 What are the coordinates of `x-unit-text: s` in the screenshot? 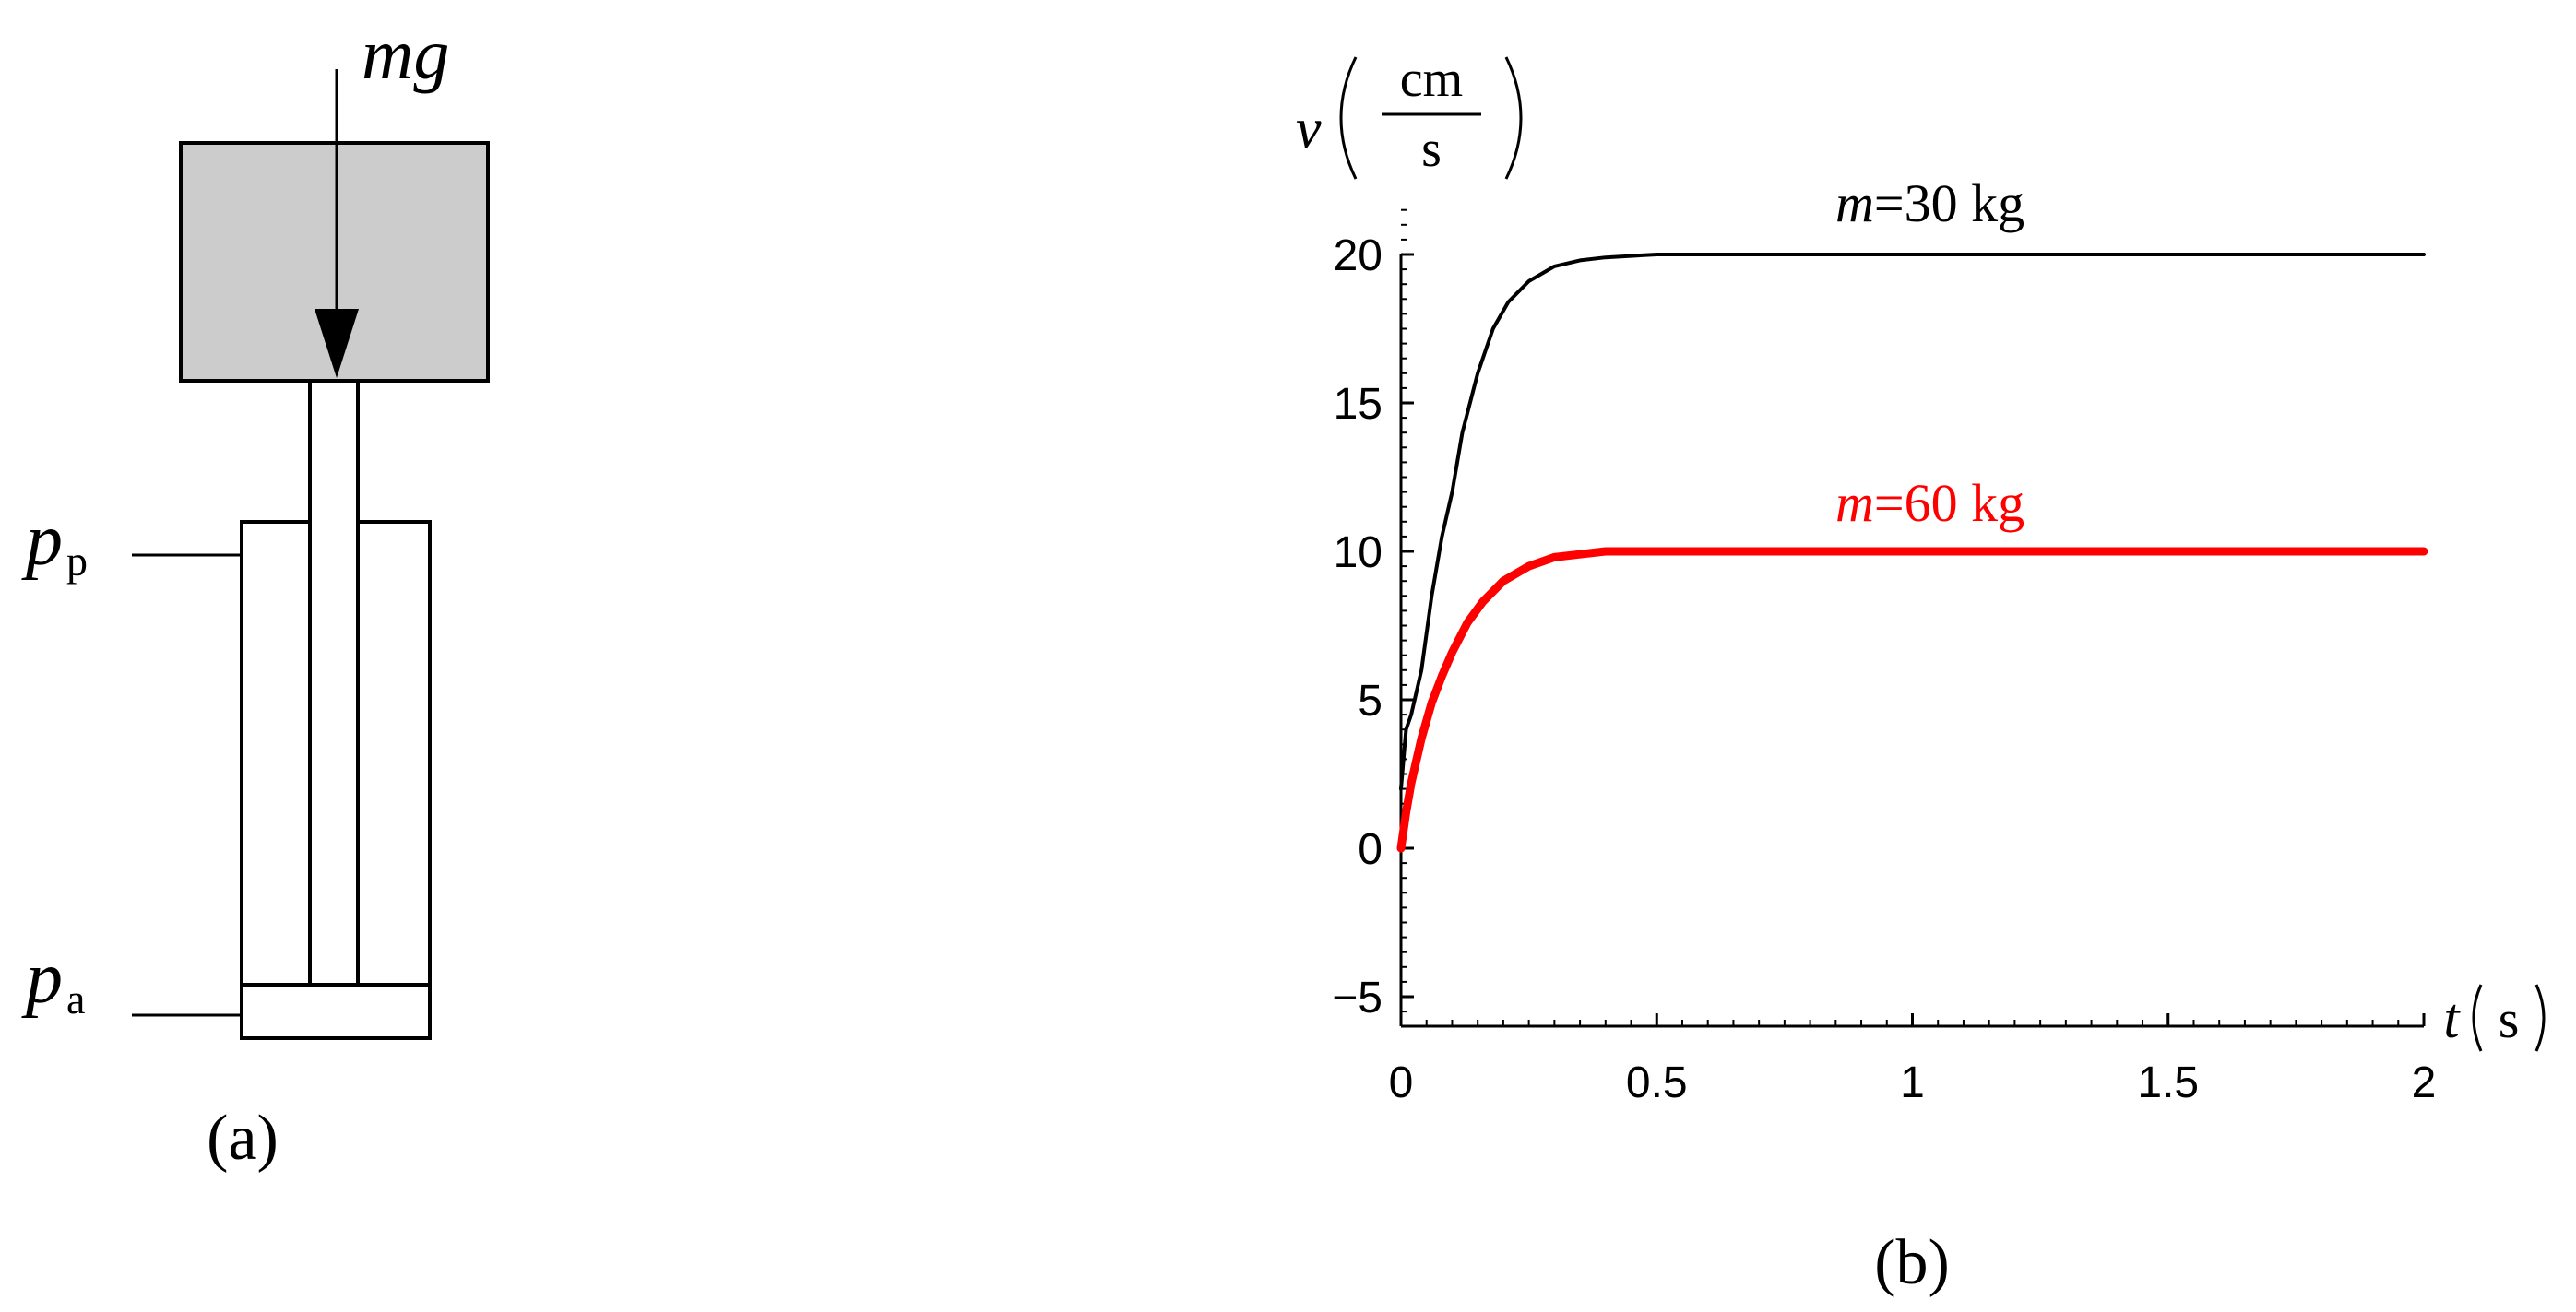 It's located at (2509, 1019).